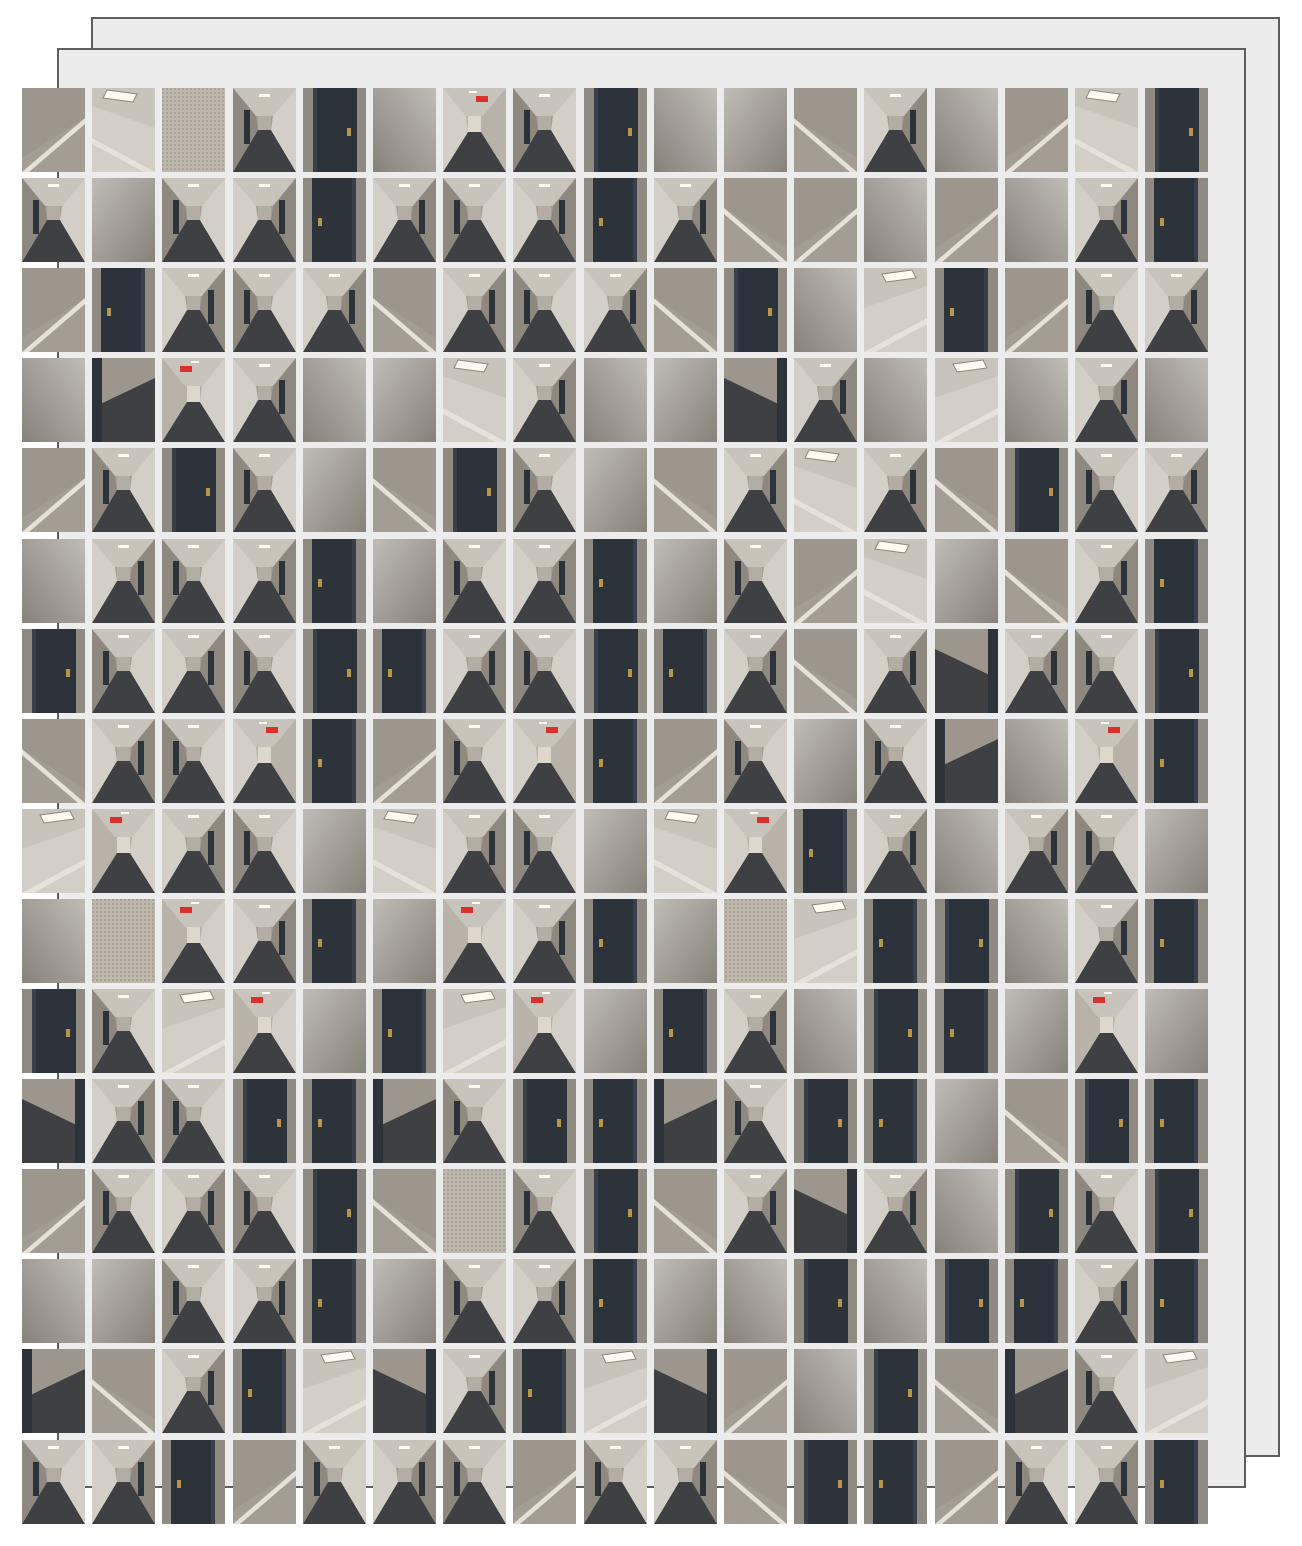  Describe the element at coordinates (193, 130) in the screenshot. I see `photo-tile-textured-wall` at that location.